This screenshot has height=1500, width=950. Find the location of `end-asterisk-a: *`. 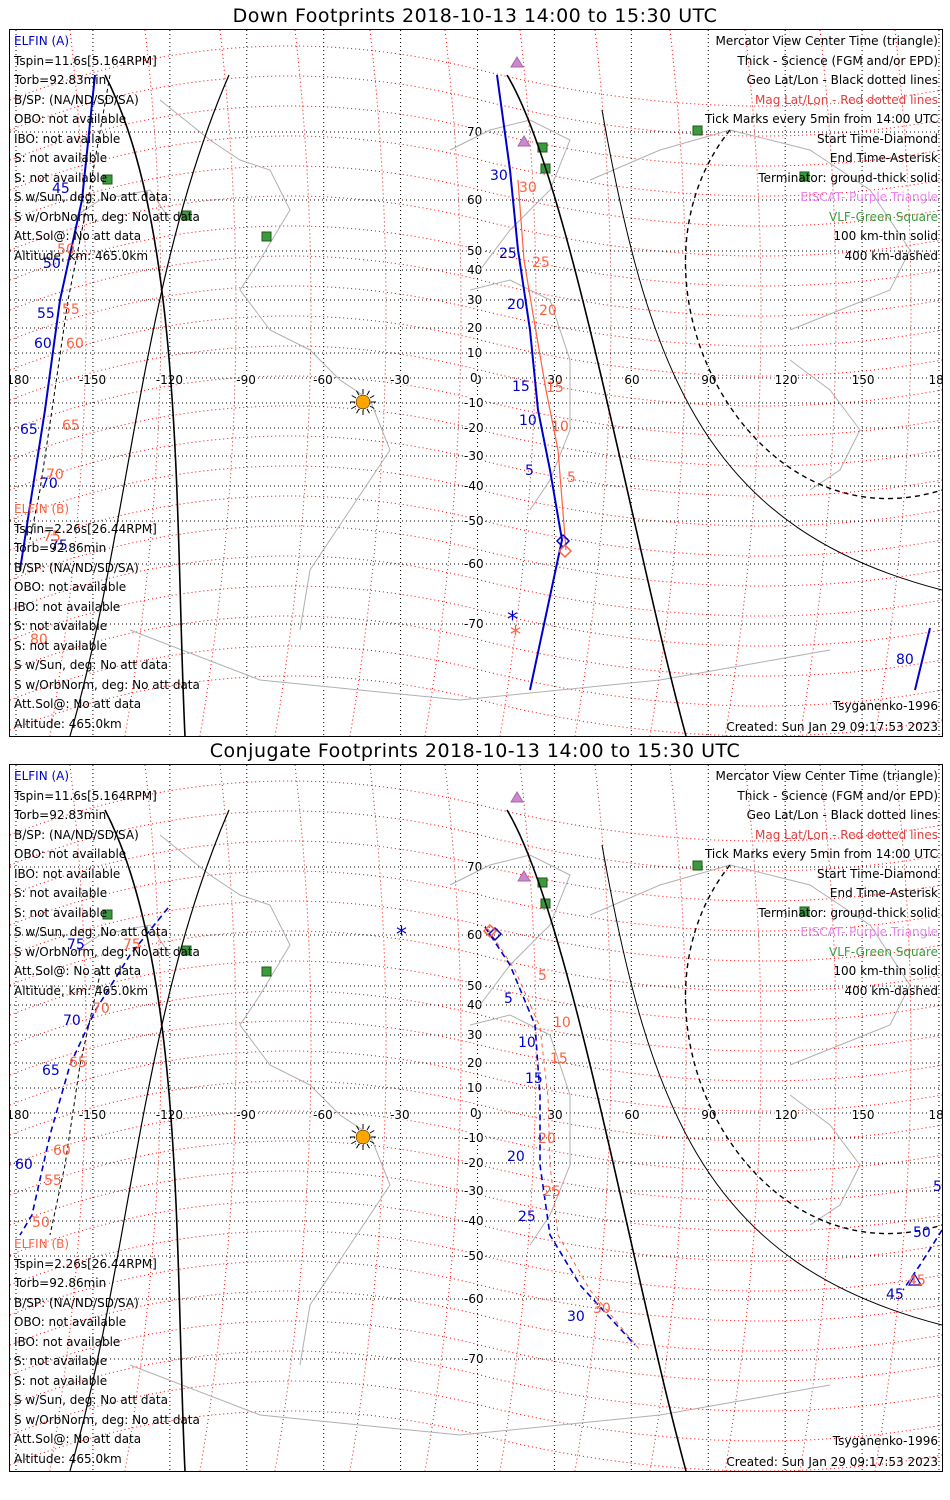

end-asterisk-a: * is located at coordinates (401, 935).